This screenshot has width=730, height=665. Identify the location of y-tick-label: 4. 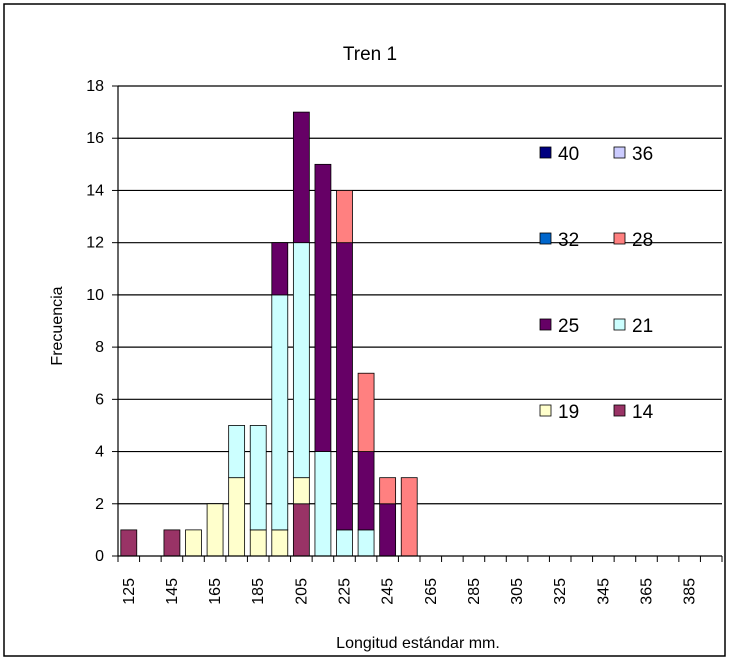
(99, 452).